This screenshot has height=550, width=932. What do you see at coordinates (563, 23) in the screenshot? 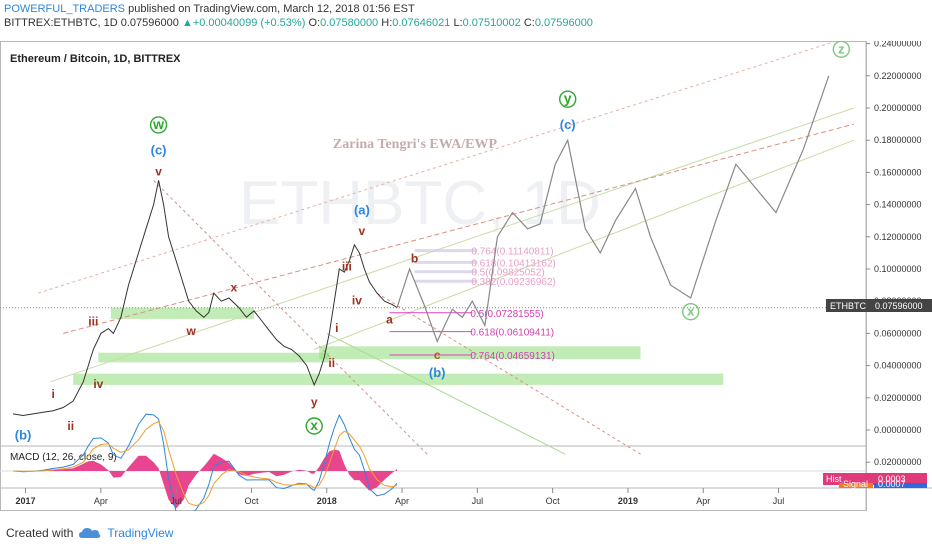
I see `close-value: 0.07596000` at bounding box center [563, 23].